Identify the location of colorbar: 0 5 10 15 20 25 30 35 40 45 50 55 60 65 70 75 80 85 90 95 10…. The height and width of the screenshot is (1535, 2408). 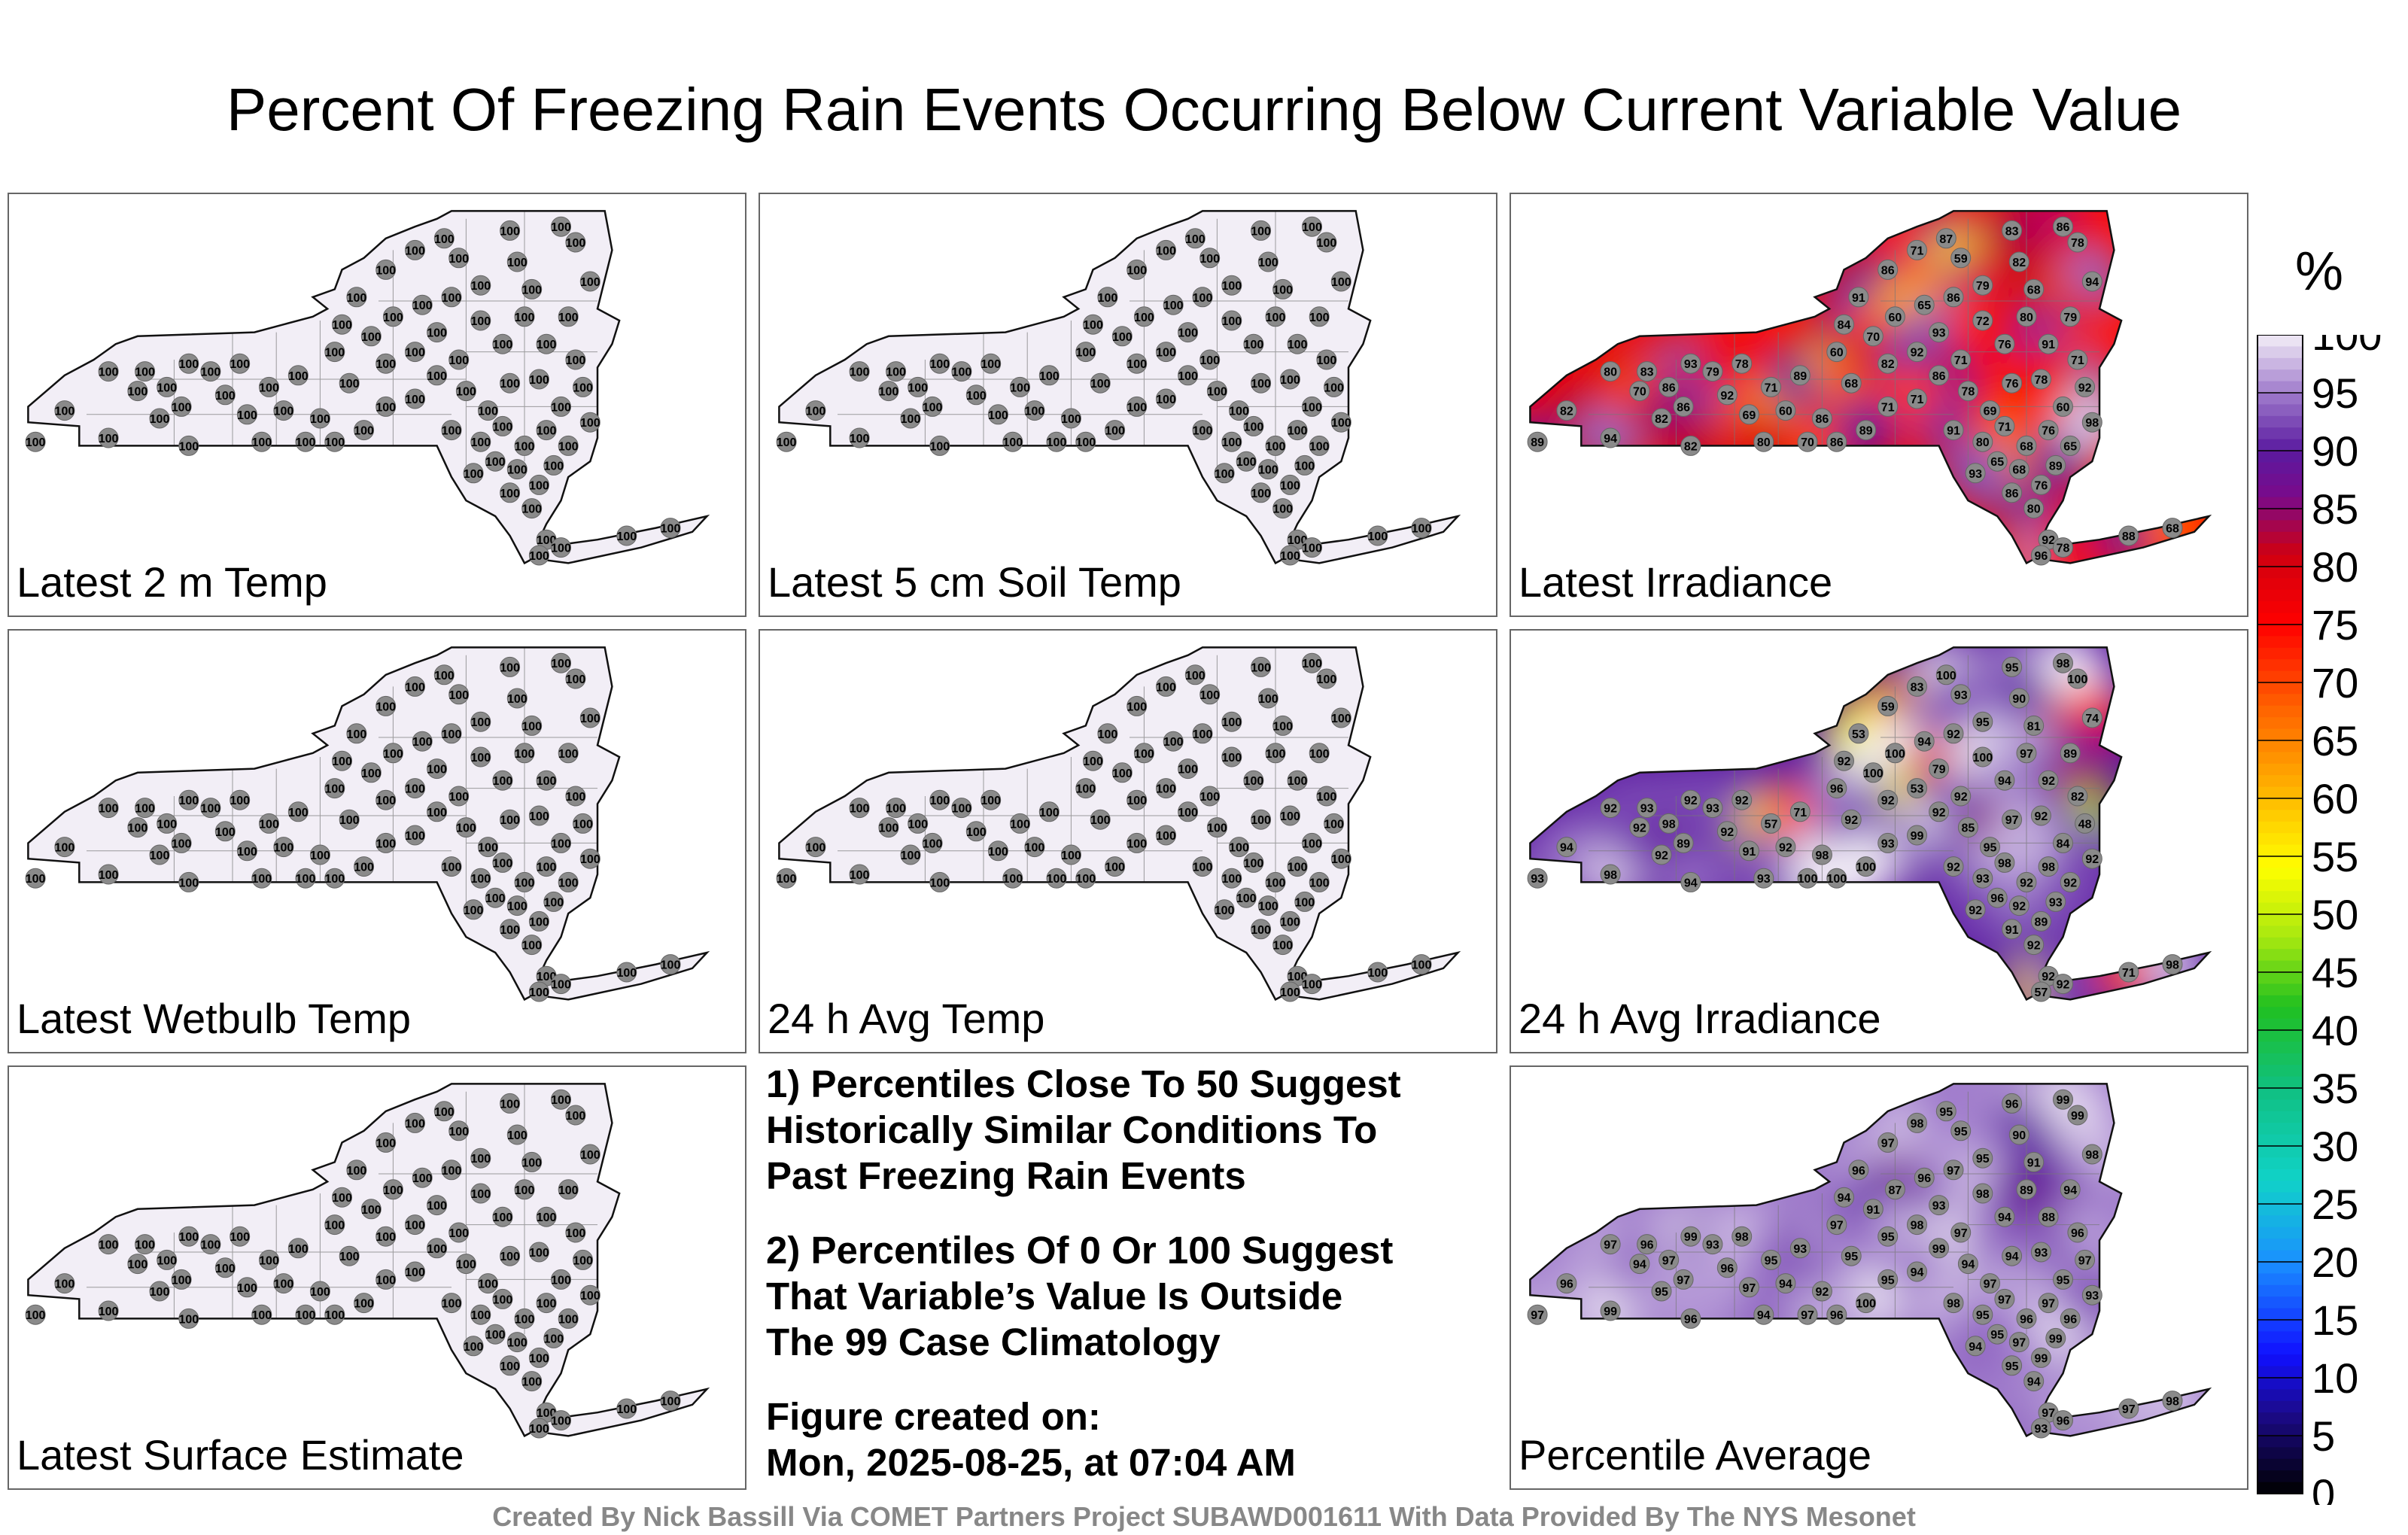
(2319, 920).